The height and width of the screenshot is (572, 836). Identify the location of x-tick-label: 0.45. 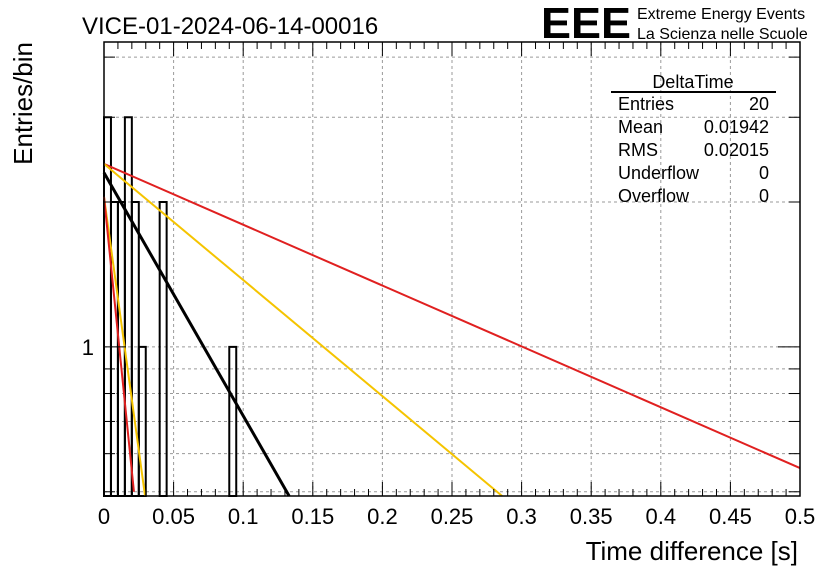
(730, 516).